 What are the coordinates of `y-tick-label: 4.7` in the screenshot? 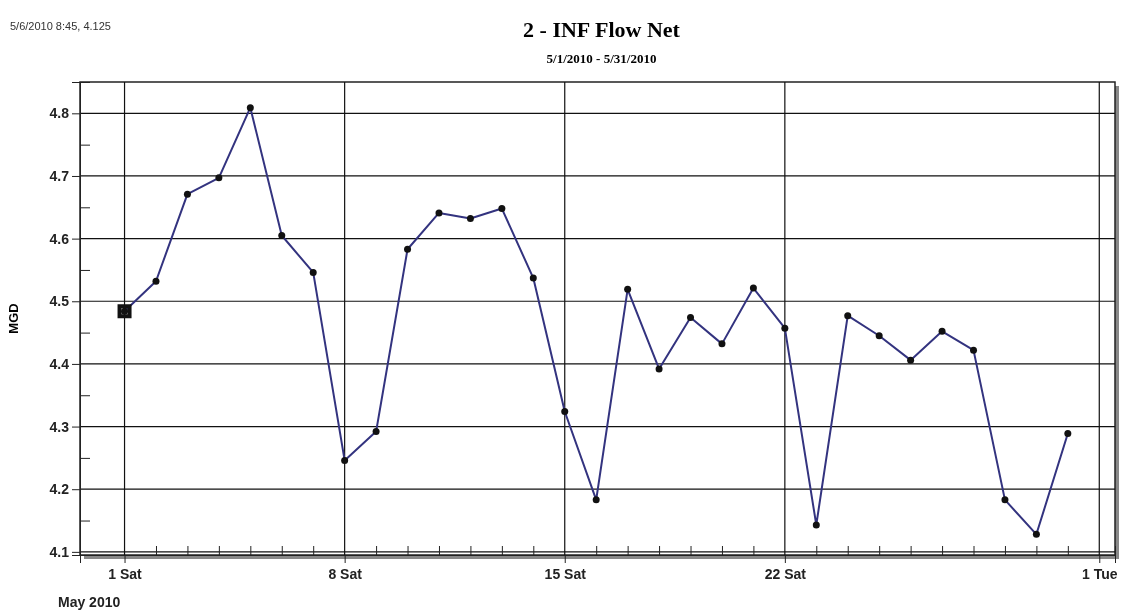 It's located at (59, 175).